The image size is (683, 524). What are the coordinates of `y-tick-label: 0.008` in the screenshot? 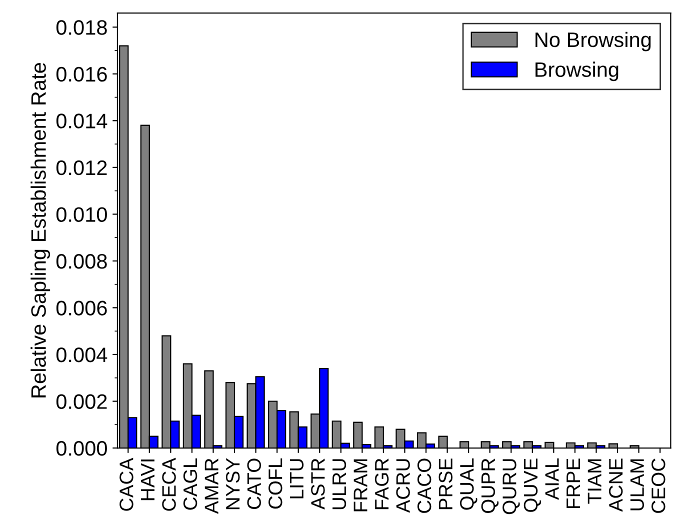 It's located at (81, 261).